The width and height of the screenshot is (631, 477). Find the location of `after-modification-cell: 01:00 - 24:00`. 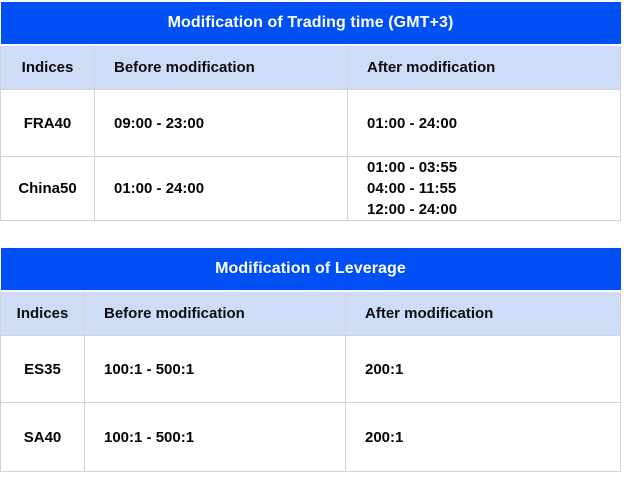

after-modification-cell: 01:00 - 24:00 is located at coordinates (484, 123).